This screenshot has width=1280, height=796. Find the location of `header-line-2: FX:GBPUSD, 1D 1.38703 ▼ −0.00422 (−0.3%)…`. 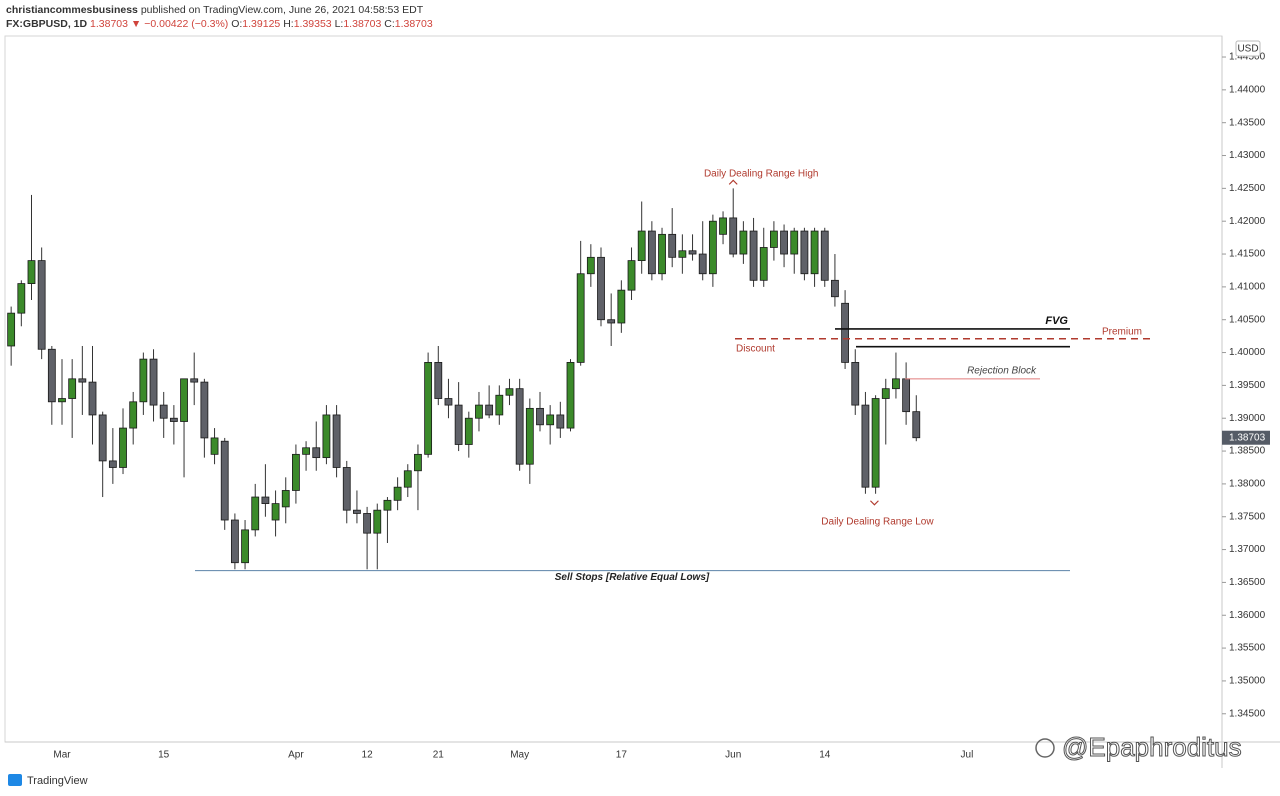

header-line-2: FX:GBPUSD, 1D 1.38703 ▼ −0.00422 (−0.3%)… is located at coordinates (219, 24).